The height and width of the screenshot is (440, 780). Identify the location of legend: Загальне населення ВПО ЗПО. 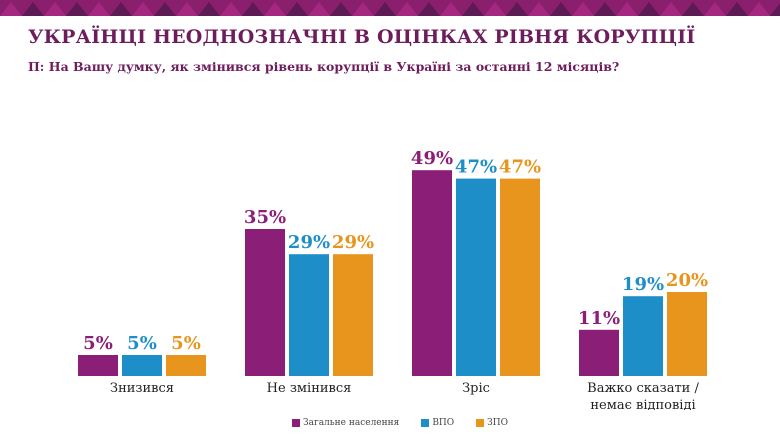
(400, 423).